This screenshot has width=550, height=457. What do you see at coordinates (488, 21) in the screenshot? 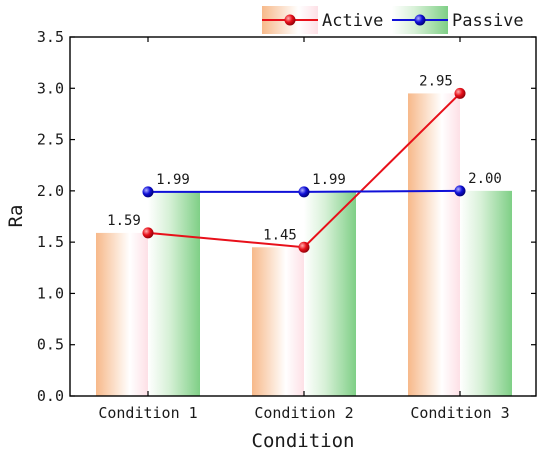
I see `legend-label-passive: Passive` at bounding box center [488, 21].